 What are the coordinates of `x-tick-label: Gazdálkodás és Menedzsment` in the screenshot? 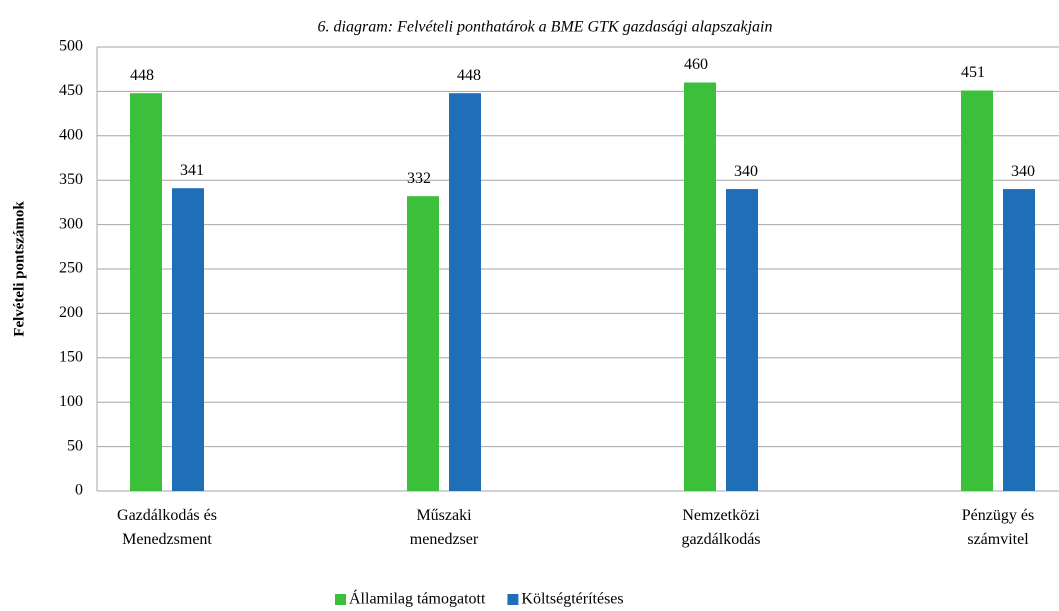 It's located at (167, 527).